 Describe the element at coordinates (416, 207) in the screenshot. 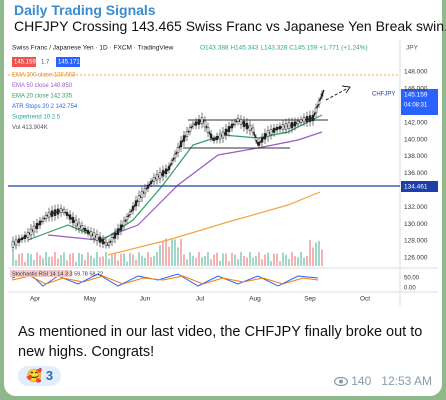

I see `price-axis-label: 132.000` at that location.